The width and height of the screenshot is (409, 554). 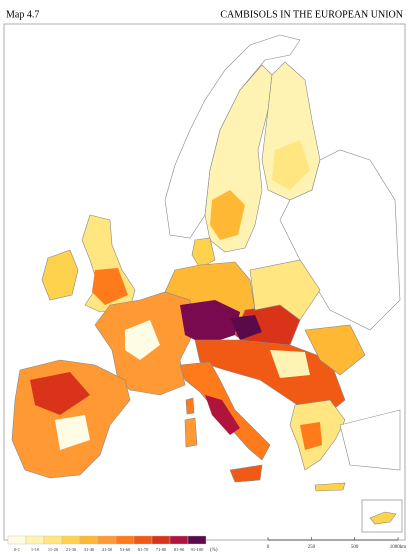 What do you see at coordinates (143, 549) in the screenshot?
I see `legend-label: 61-70` at bounding box center [143, 549].